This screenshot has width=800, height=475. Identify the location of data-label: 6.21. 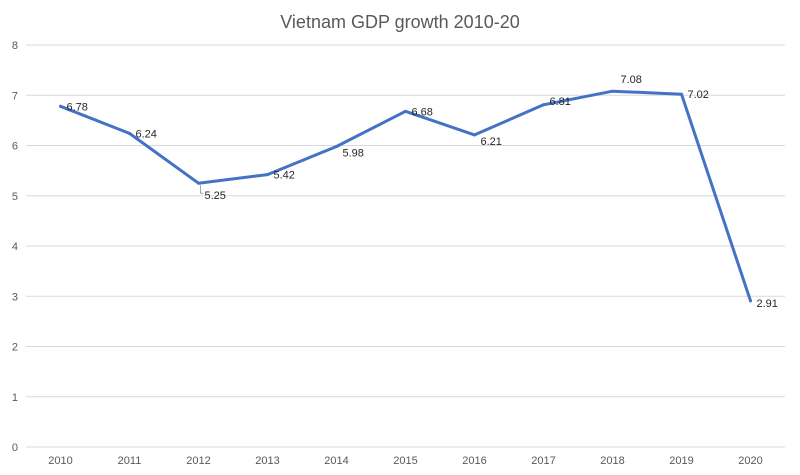
(491, 142).